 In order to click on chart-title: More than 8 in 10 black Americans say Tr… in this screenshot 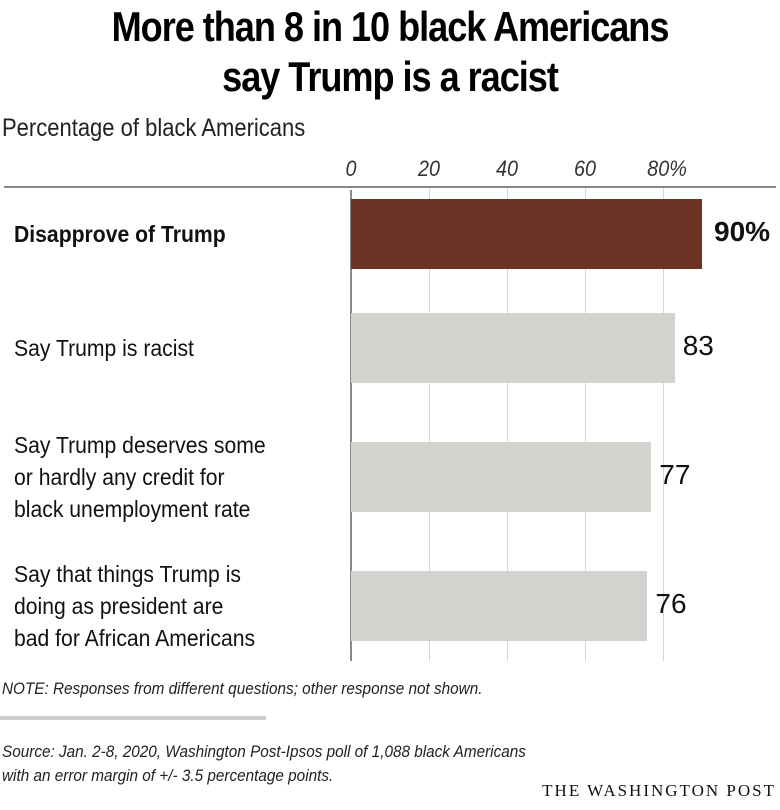, I will do `click(390, 52)`.